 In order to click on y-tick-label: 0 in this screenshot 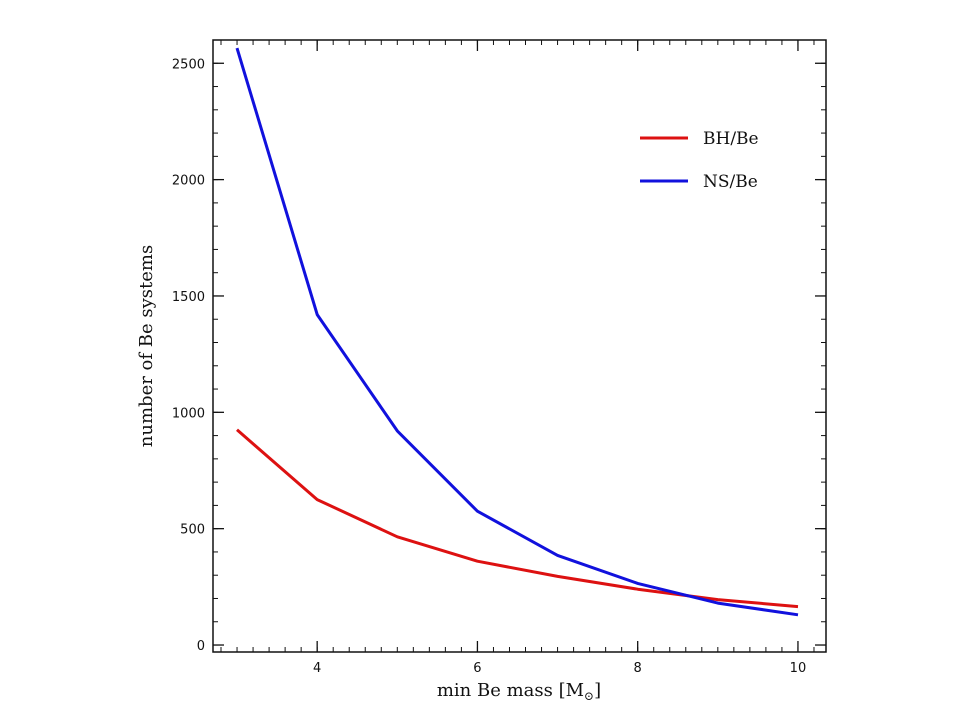, I will do `click(201, 646)`.